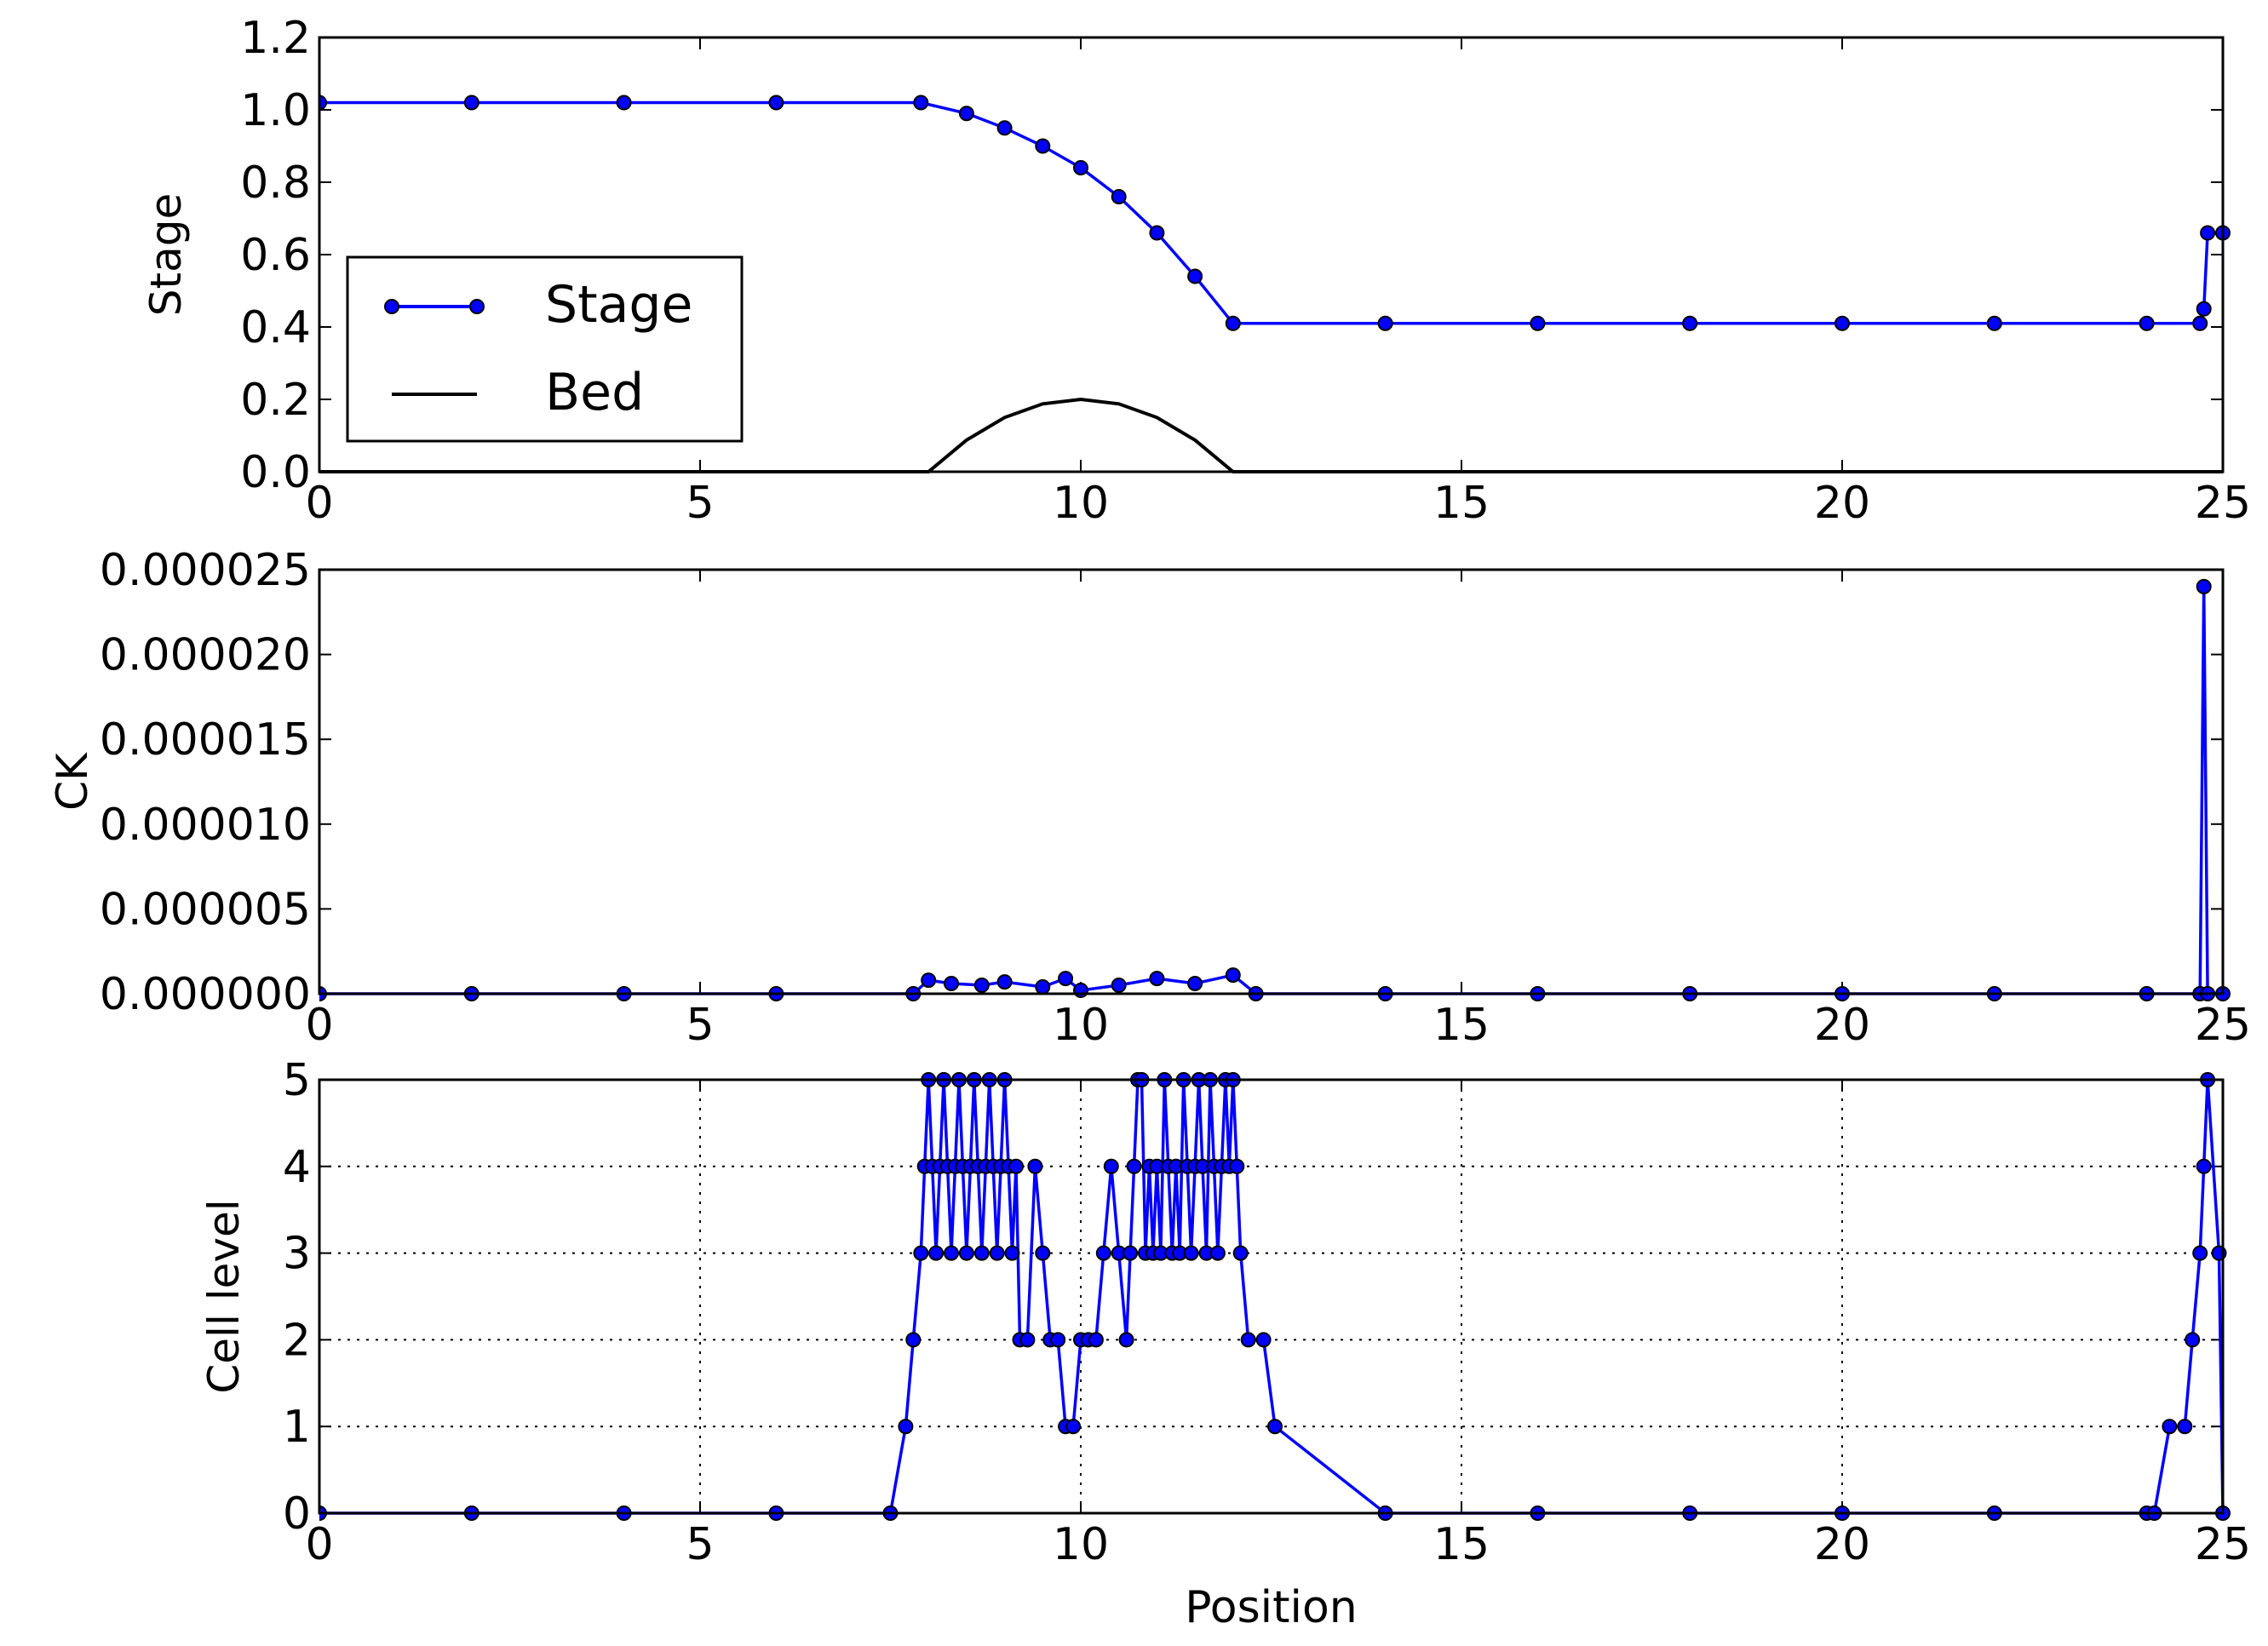  Describe the element at coordinates (275, 110) in the screenshot. I see `y-tick-label: 1.0` at that location.